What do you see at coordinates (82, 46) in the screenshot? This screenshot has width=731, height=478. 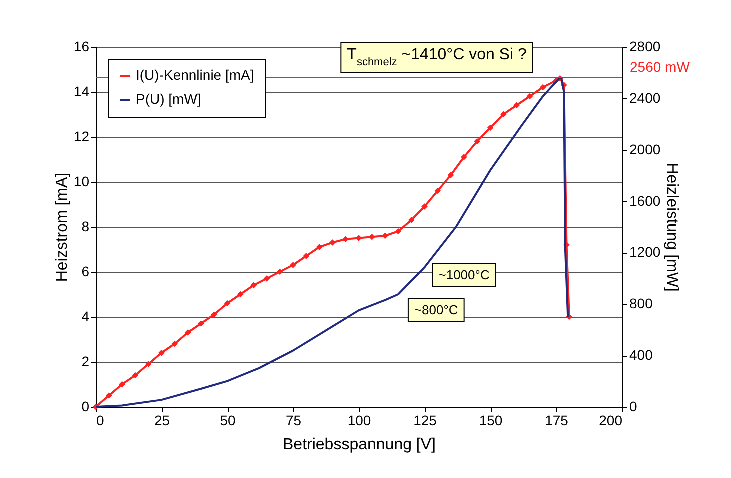 I see `y-tick-label: 16` at bounding box center [82, 46].